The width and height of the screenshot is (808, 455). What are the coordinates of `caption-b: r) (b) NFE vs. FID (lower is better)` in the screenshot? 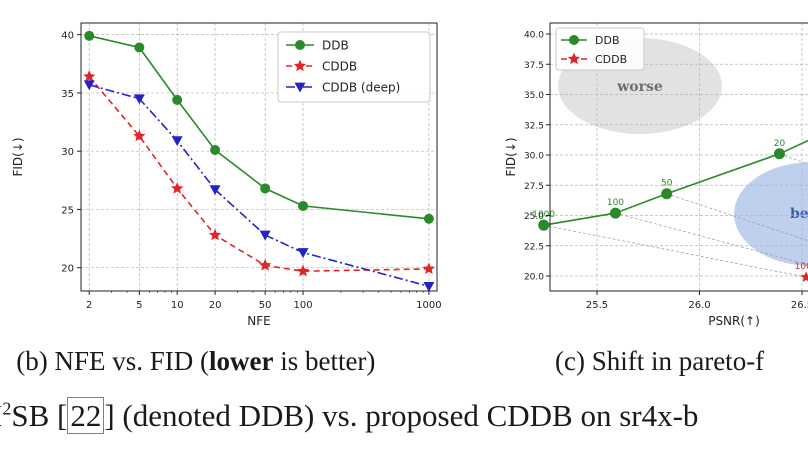 It's located at (187, 361).